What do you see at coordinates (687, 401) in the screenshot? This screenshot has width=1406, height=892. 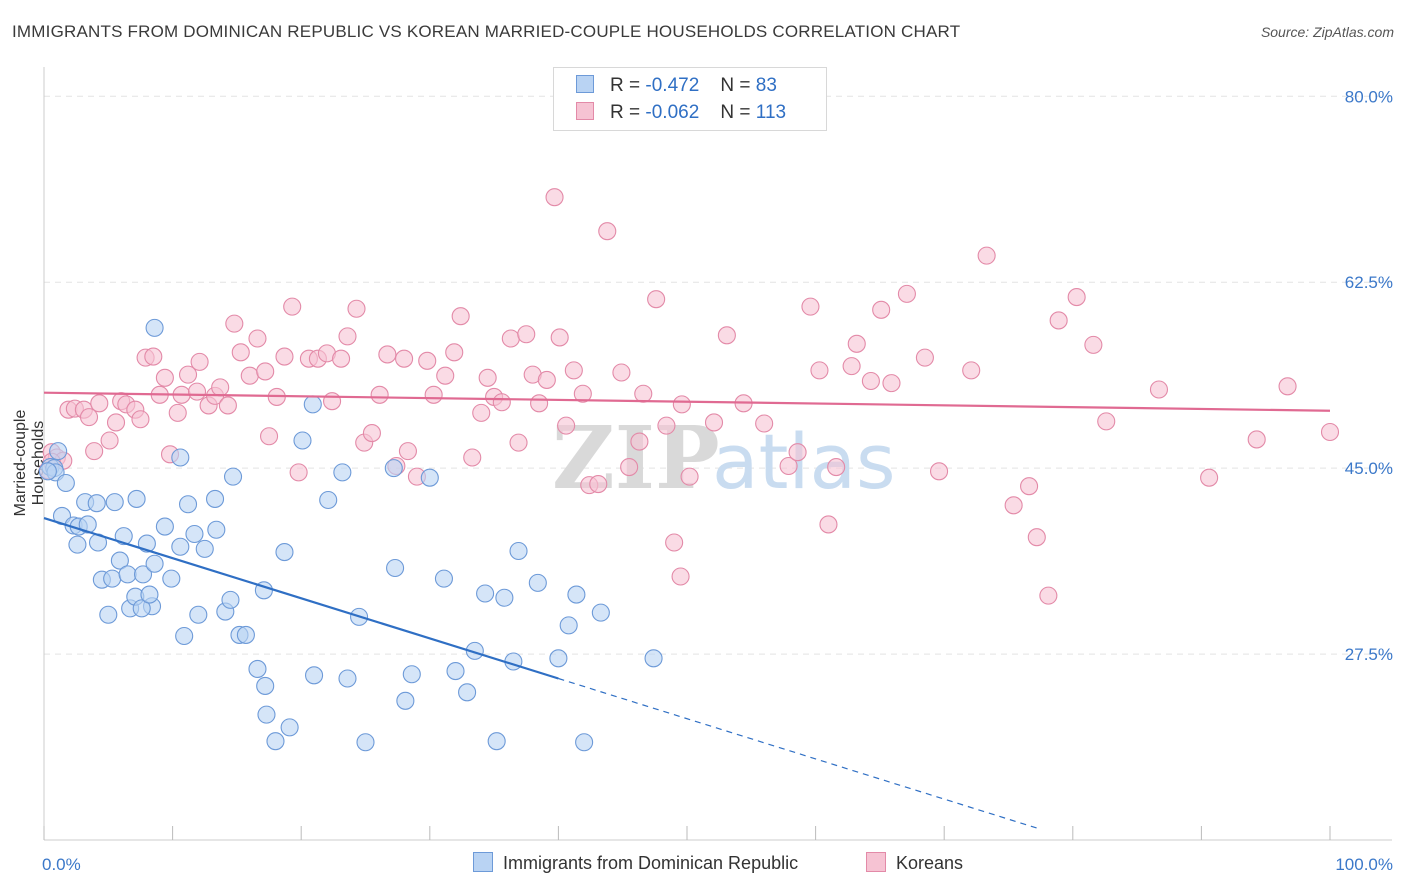 I see `trend-line-koreans` at bounding box center [687, 401].